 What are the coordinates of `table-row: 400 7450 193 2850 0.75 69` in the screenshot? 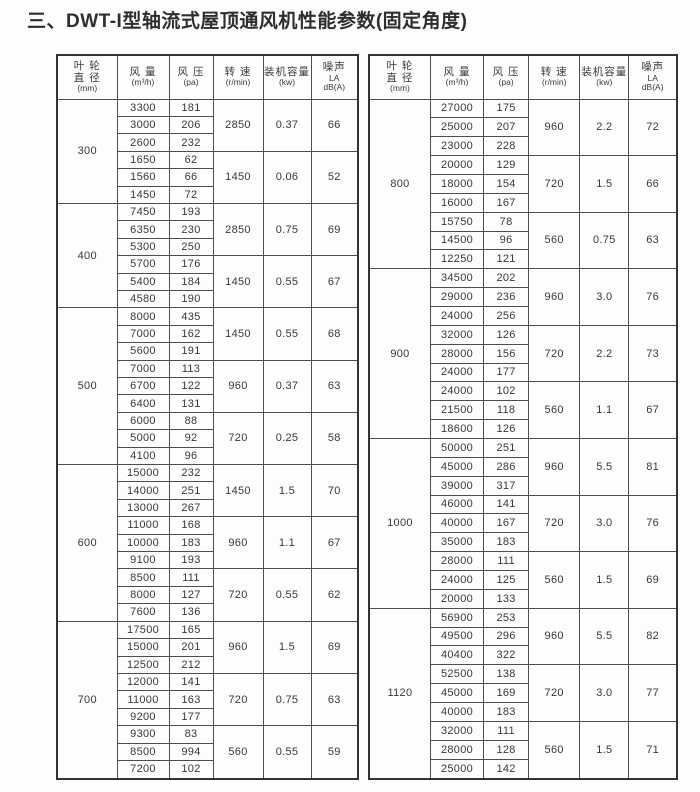 It's located at (207, 255).